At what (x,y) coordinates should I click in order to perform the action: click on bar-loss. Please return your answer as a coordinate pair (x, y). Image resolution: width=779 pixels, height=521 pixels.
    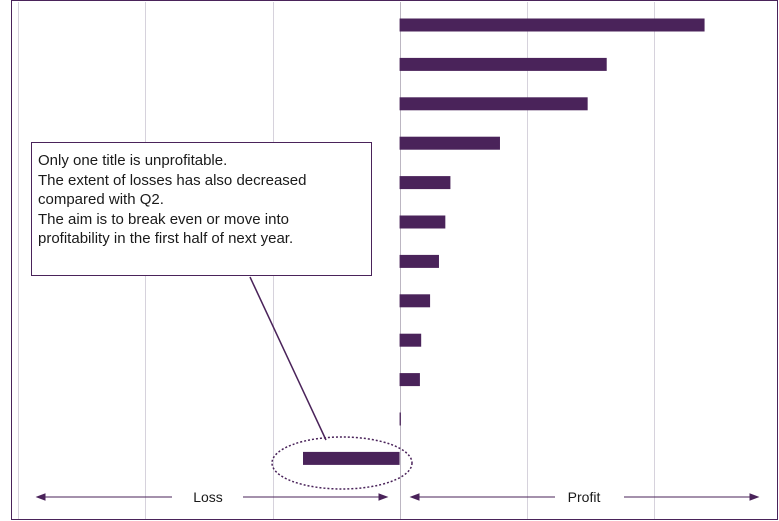
    Looking at the image, I should click on (351, 458).